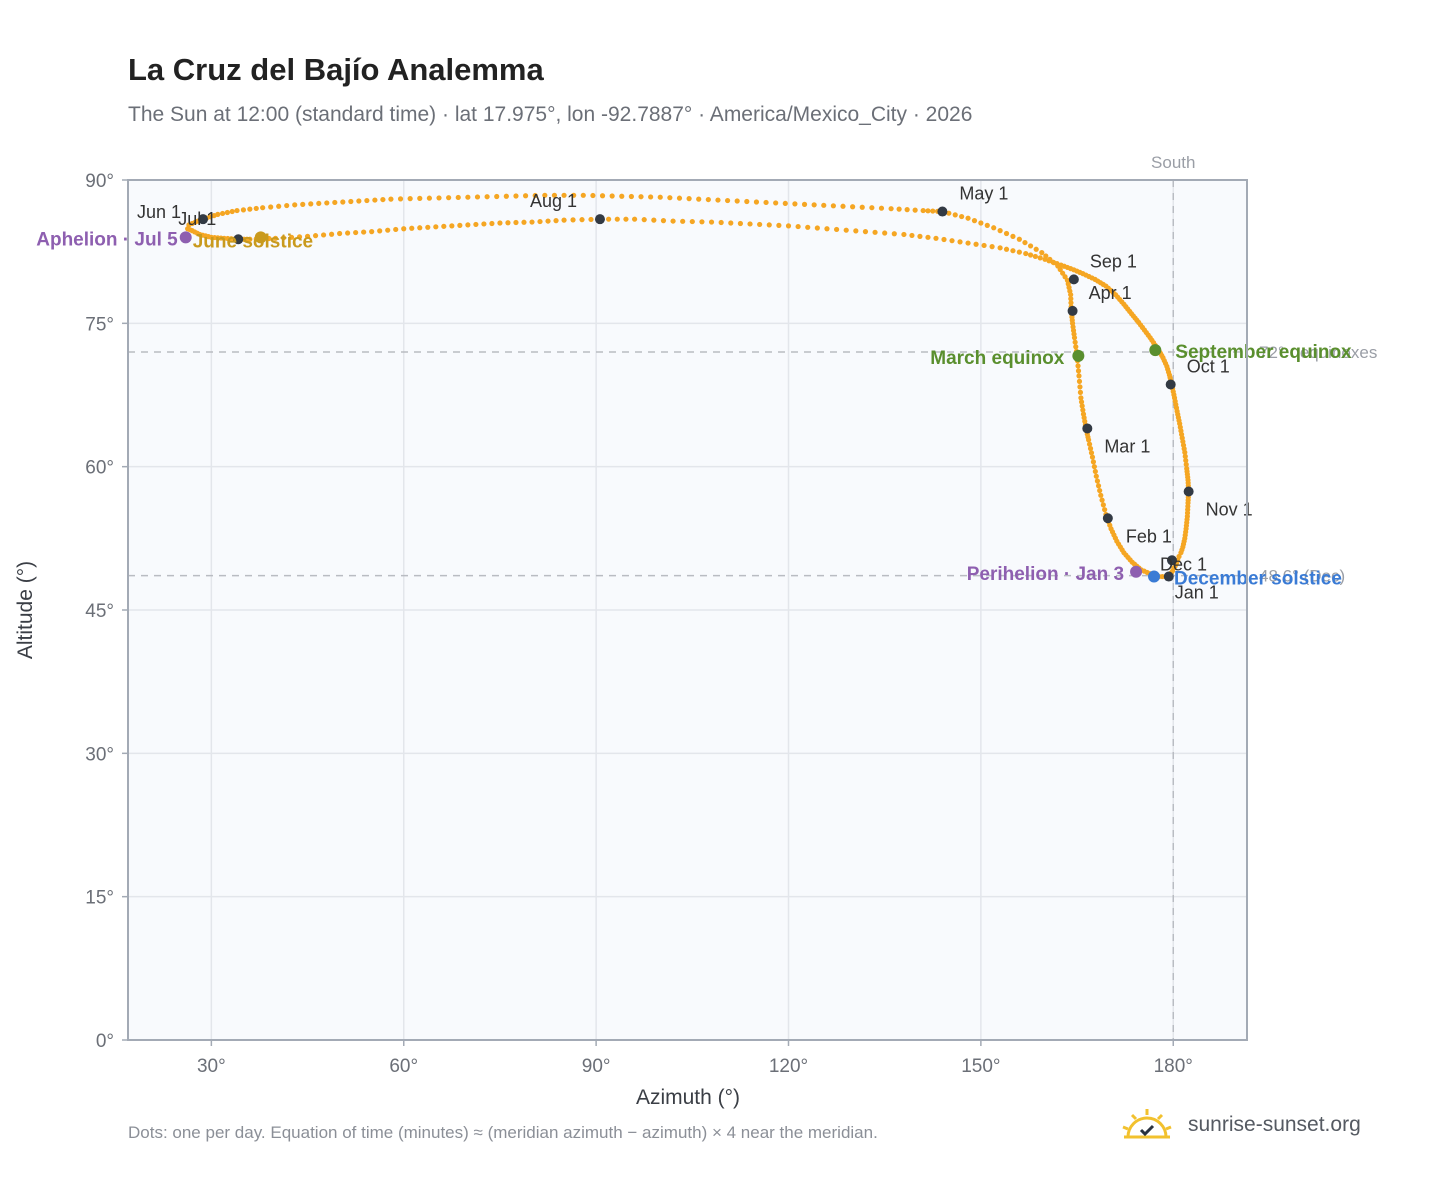 This screenshot has width=1448, height=1188. Describe the element at coordinates (1147, 1124) in the screenshot. I see `sun-logo-icon` at that location.